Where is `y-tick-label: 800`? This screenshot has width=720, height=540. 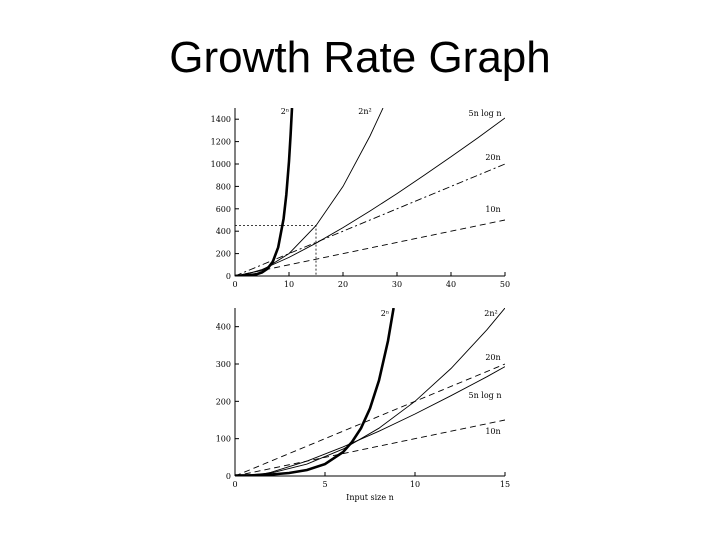 y-tick-label: 800 is located at coordinates (223, 186).